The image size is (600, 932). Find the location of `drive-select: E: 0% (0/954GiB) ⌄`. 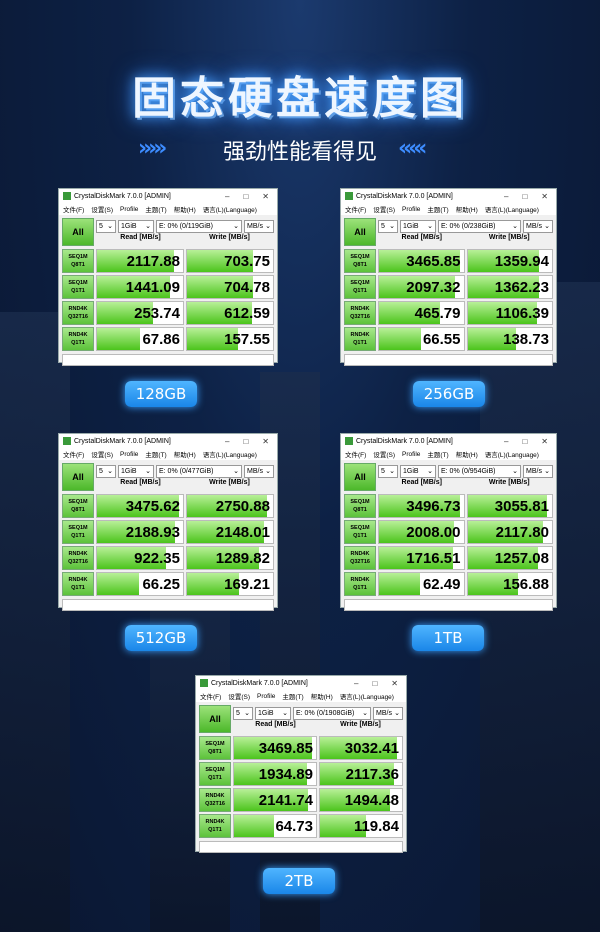

drive-select: E: 0% (0/954GiB) ⌄ is located at coordinates (479, 471).